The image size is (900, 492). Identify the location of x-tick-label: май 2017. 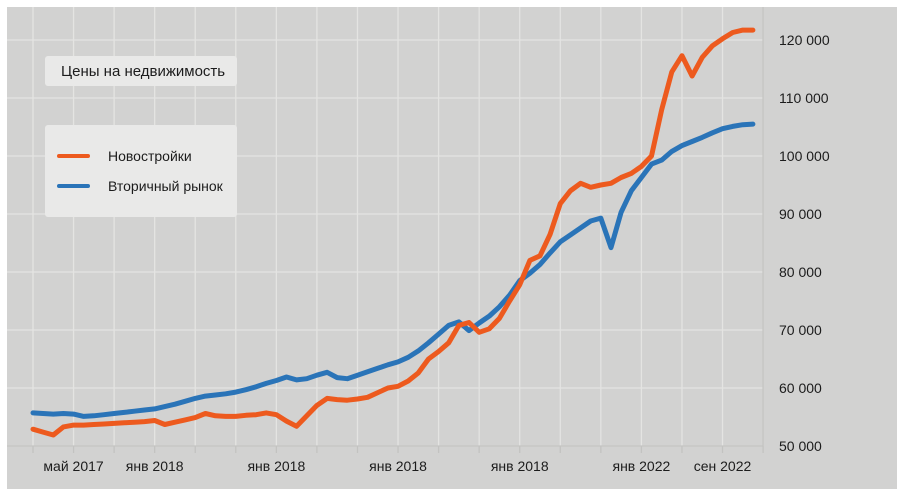
(73, 466).